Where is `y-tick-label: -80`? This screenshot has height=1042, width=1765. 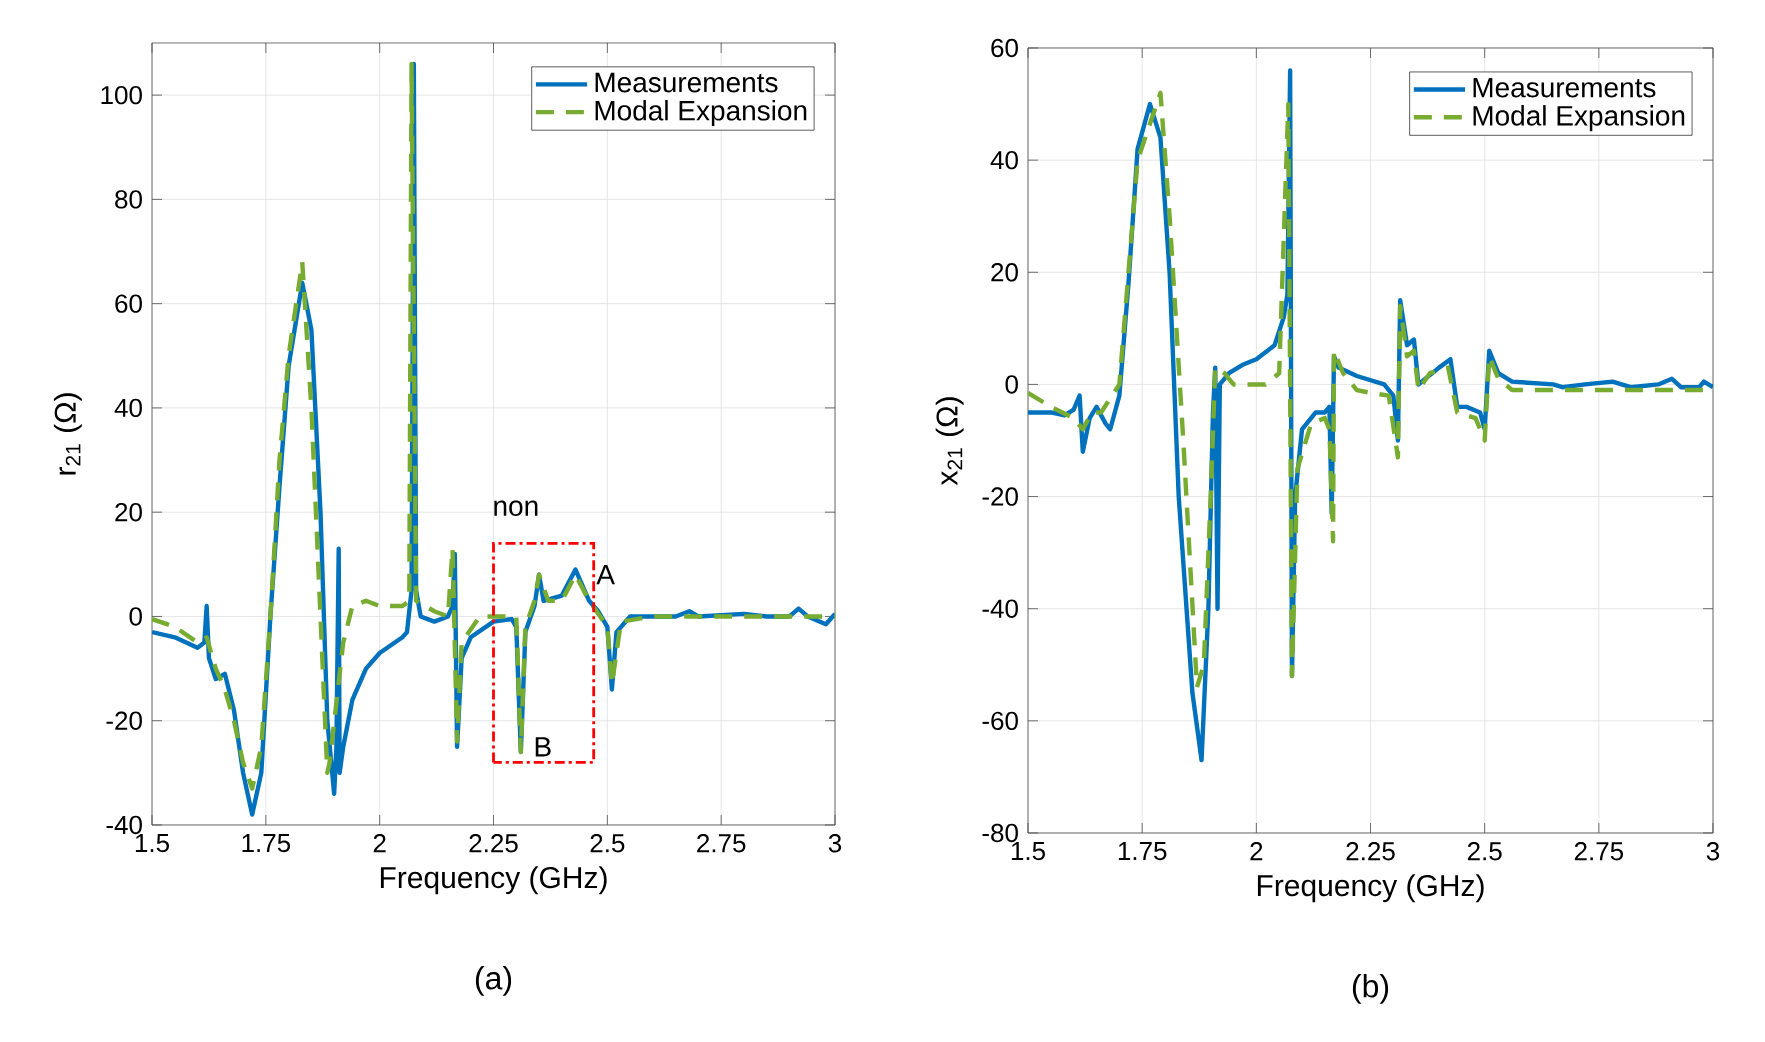 y-tick-label: -80 is located at coordinates (1000, 833).